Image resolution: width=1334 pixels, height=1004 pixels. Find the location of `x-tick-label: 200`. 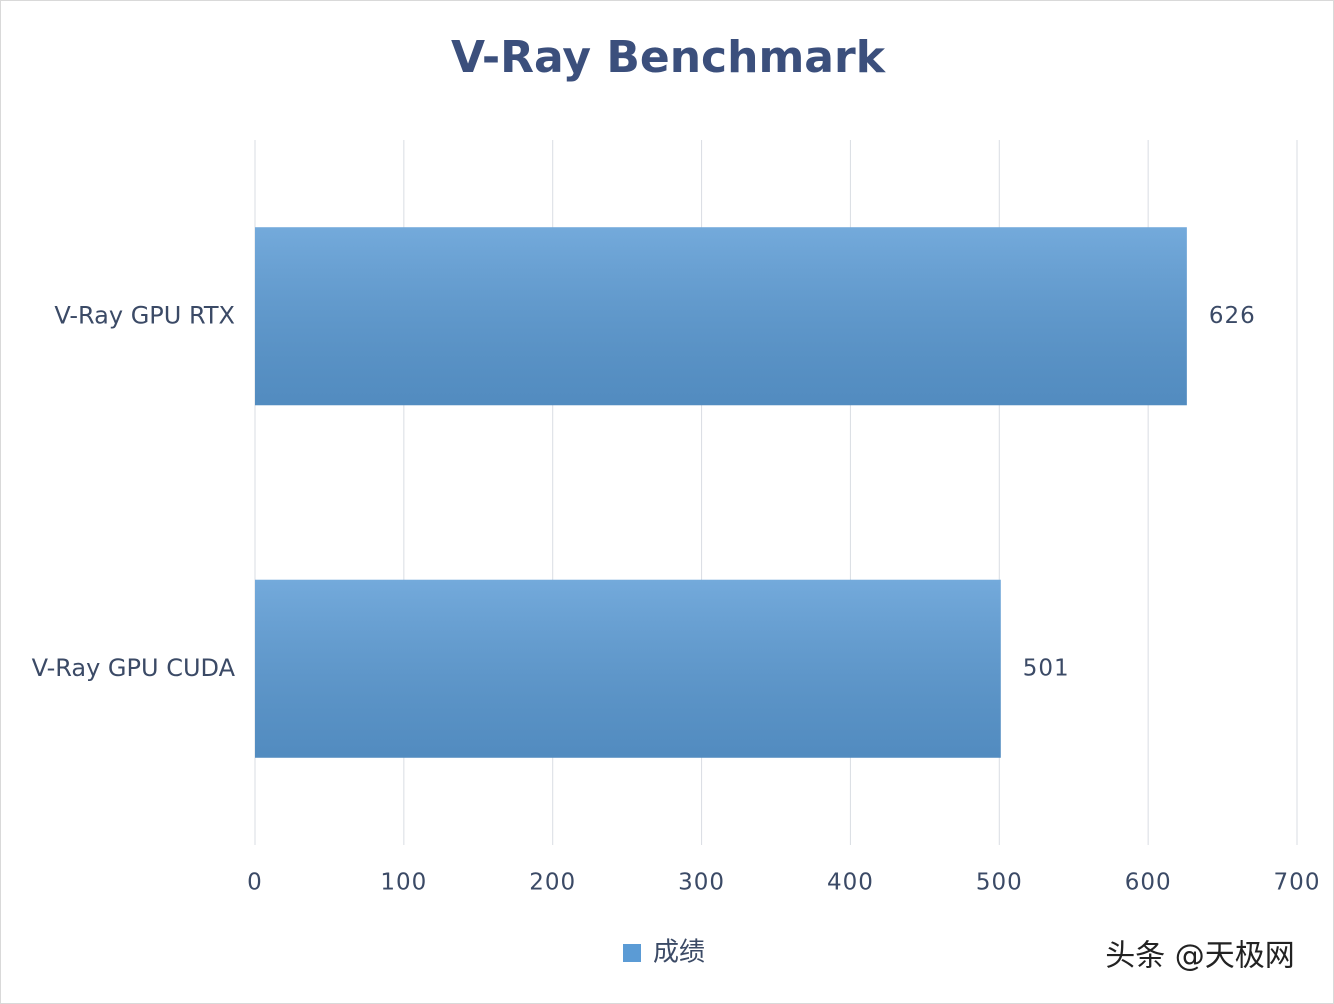

x-tick-label: 200 is located at coordinates (552, 883).